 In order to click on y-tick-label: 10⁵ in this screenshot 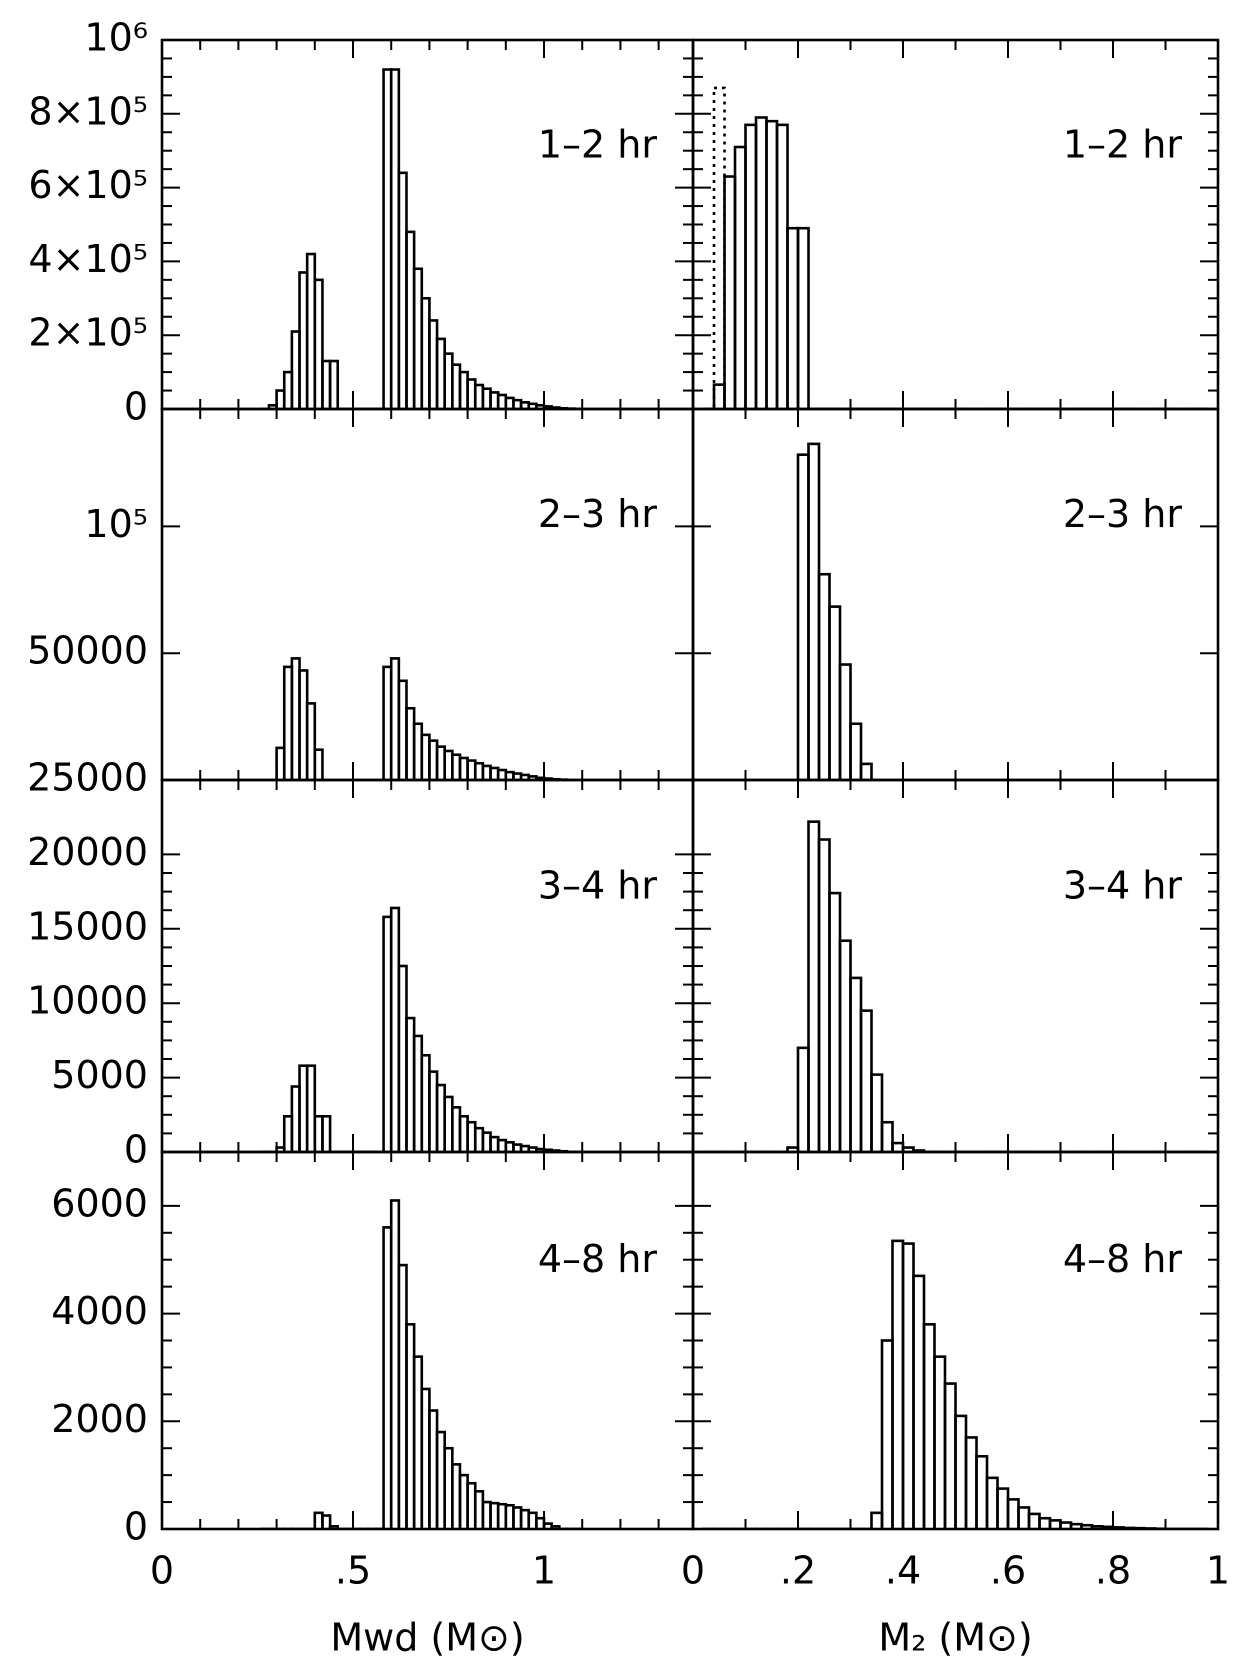, I will do `click(116, 524)`.